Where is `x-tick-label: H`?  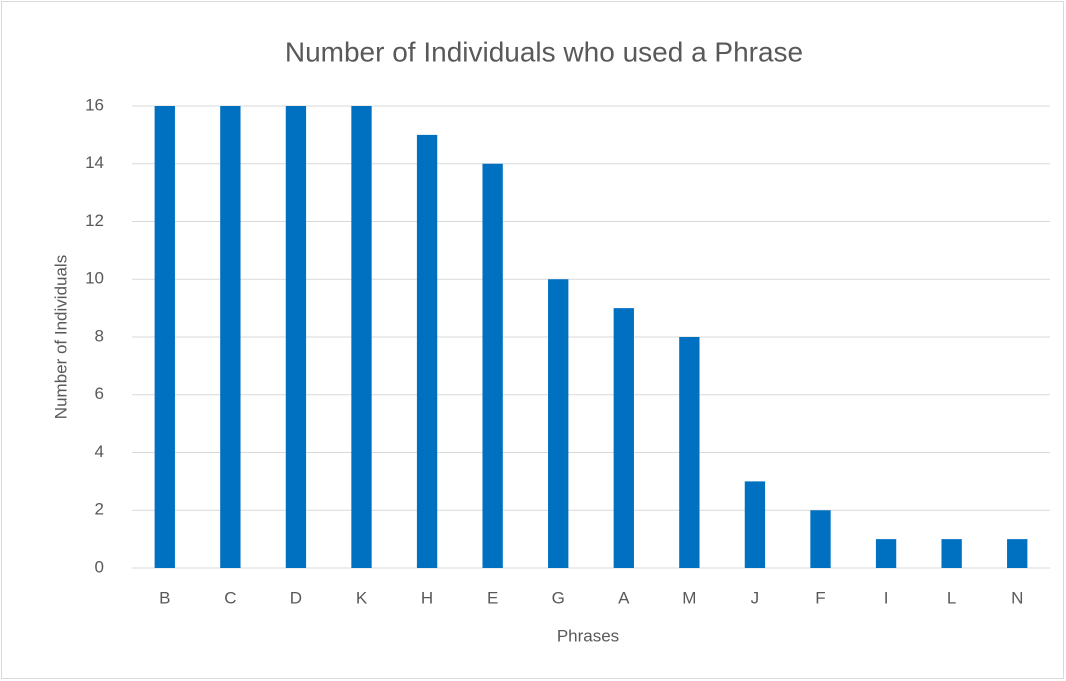 x-tick-label: H is located at coordinates (427, 597).